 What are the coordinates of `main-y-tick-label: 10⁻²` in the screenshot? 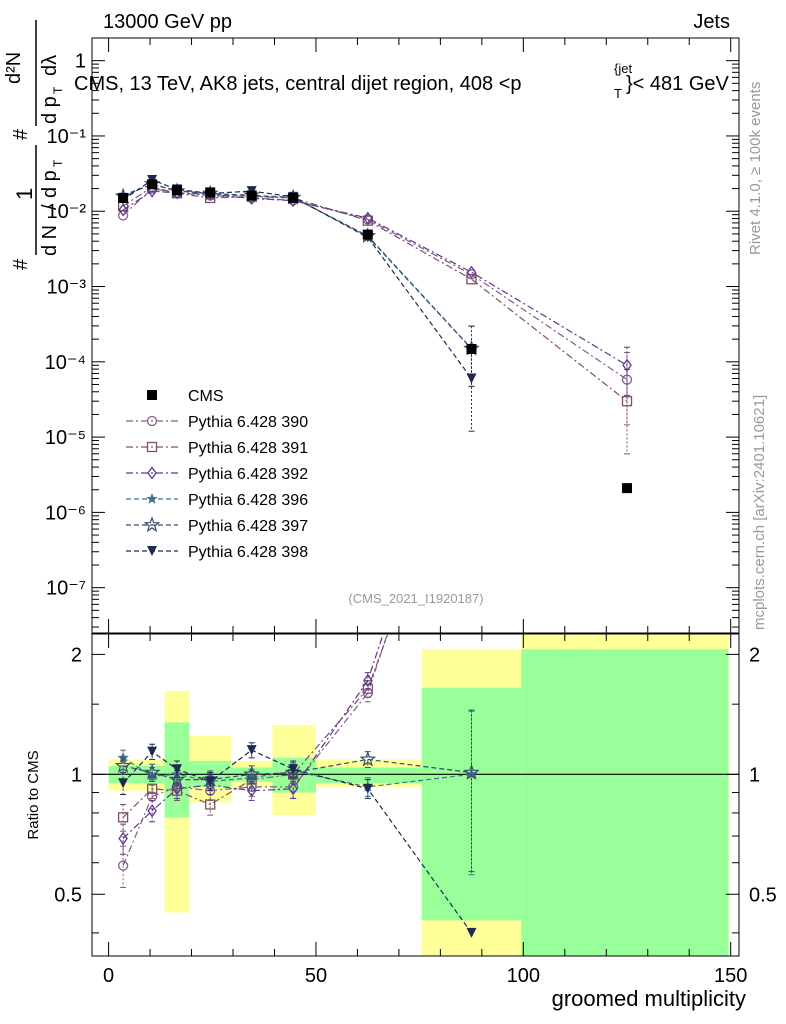 It's located at (67, 212).